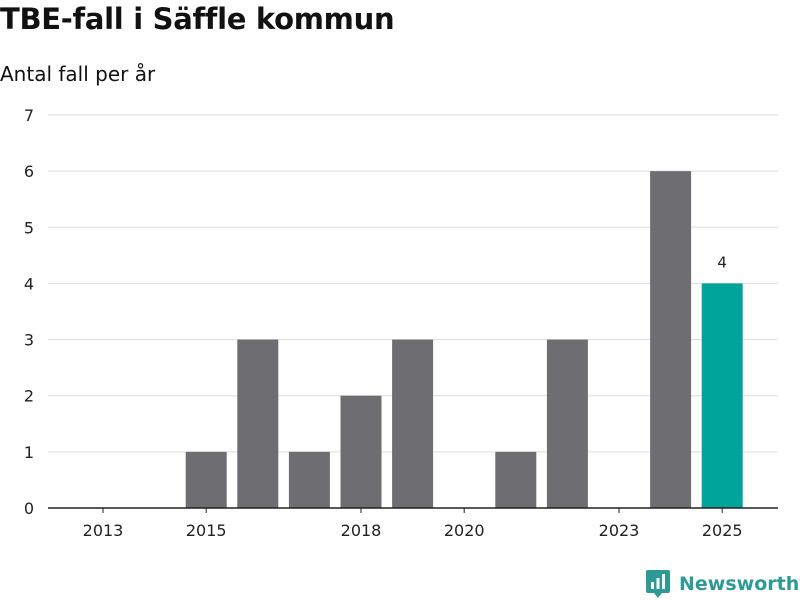  I want to click on x-tick-label: 2018, so click(361, 530).